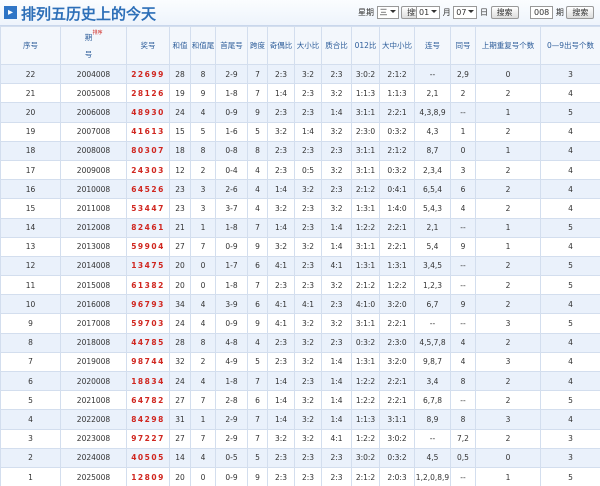 The image size is (600, 486). I want to click on cell-text: 7,2, so click(463, 439).